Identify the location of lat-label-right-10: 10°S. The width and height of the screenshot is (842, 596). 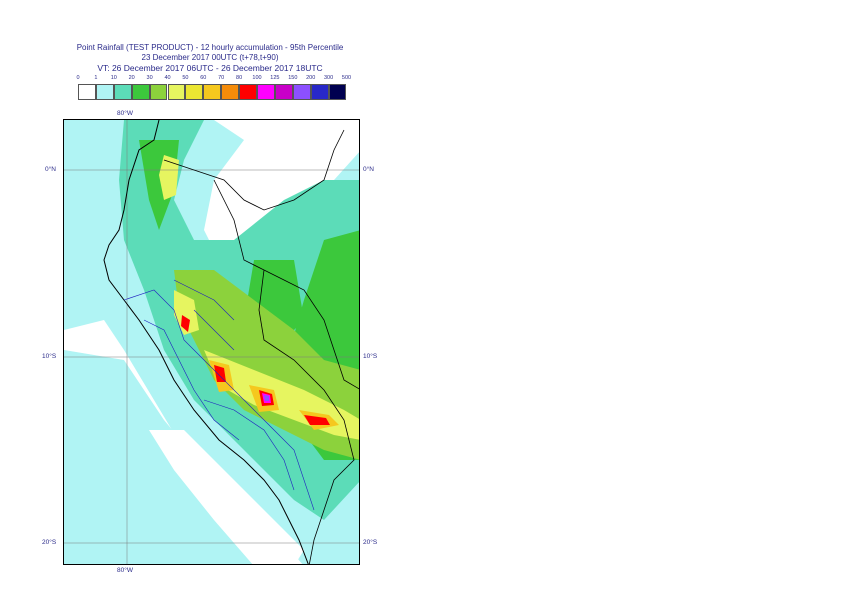
(370, 356).